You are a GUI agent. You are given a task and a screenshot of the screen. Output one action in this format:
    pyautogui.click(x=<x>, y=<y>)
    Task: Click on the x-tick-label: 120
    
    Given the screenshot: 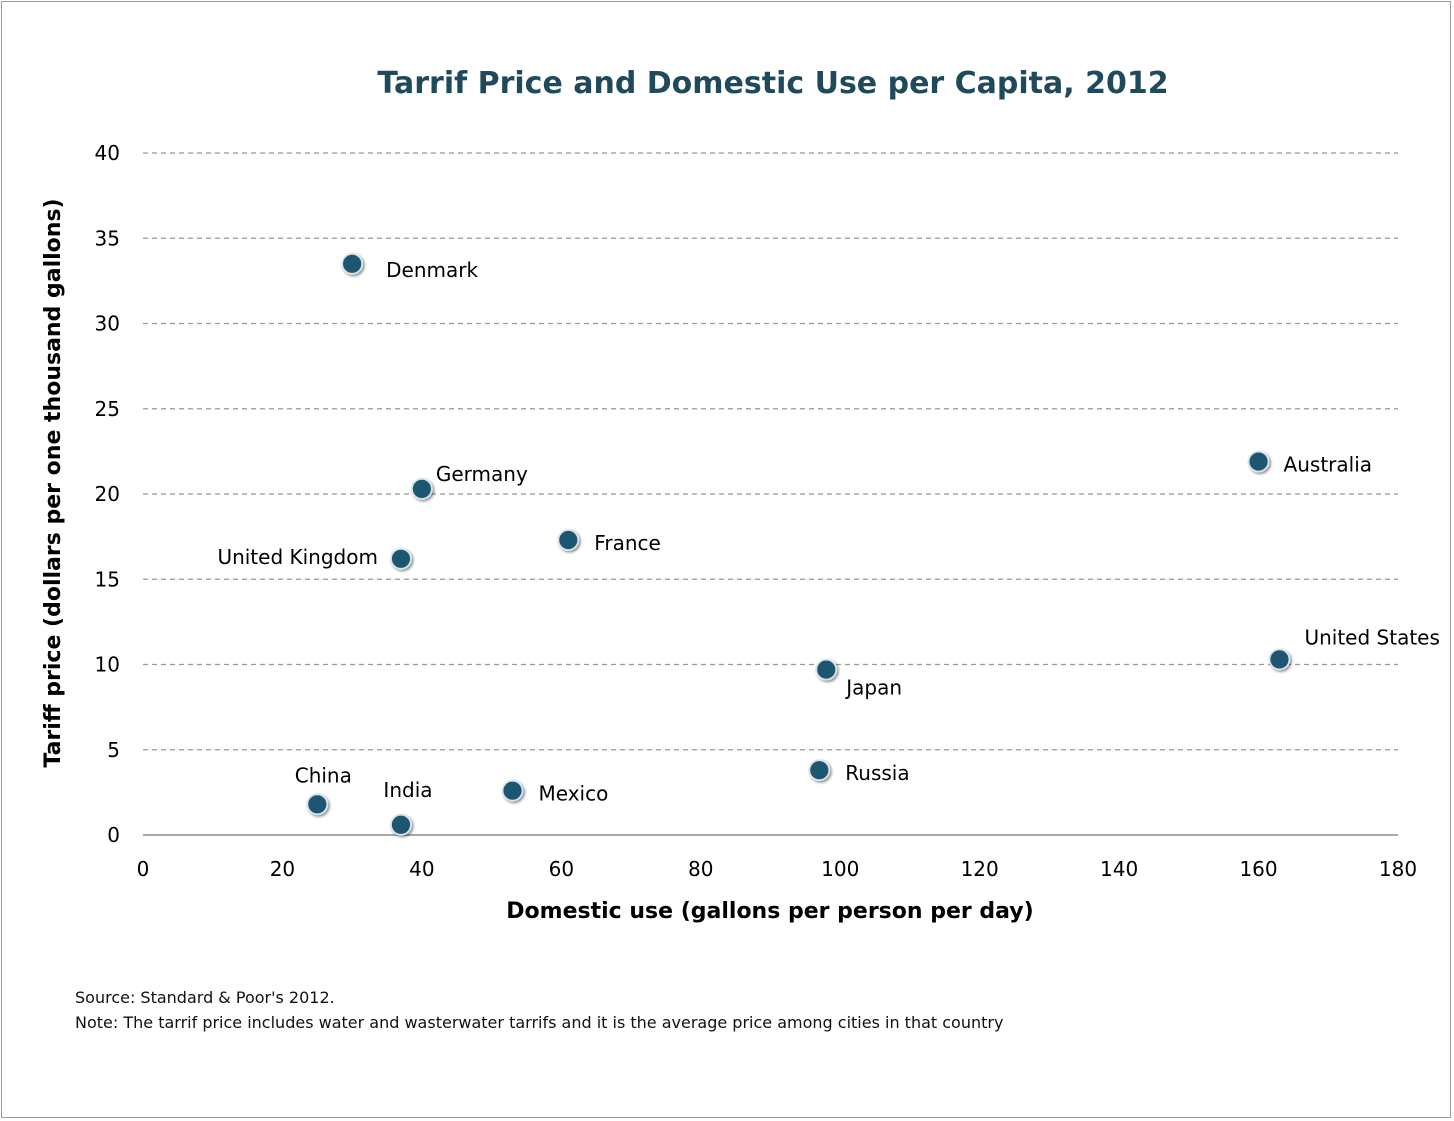 What is the action you would take?
    pyautogui.click(x=980, y=869)
    